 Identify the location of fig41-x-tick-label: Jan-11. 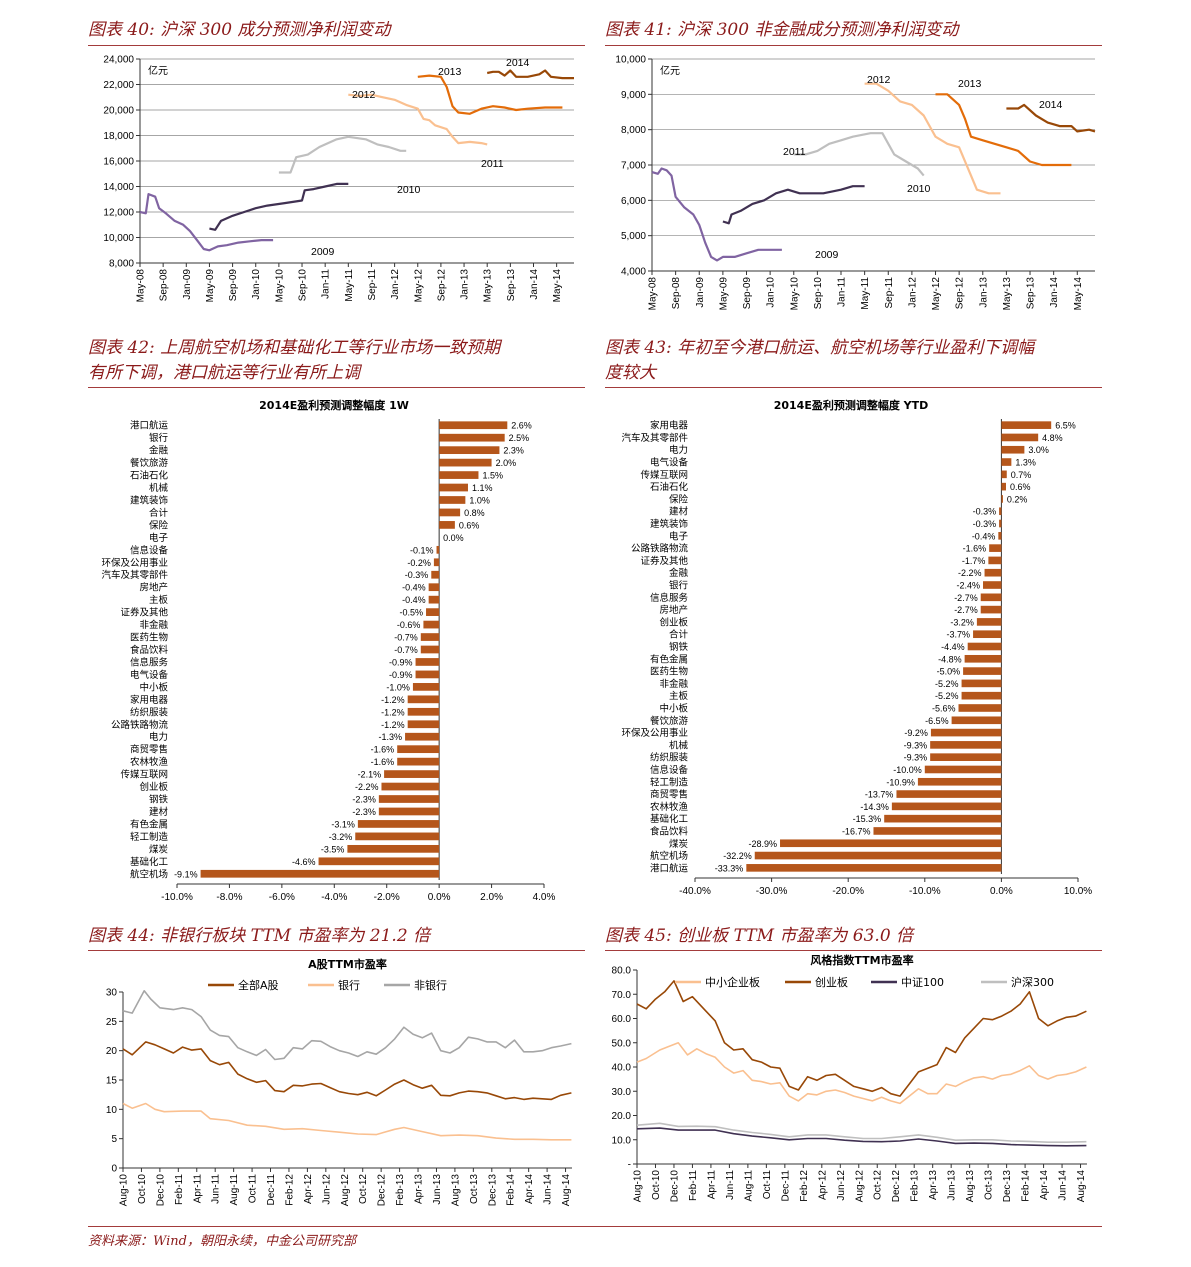
(842, 292).